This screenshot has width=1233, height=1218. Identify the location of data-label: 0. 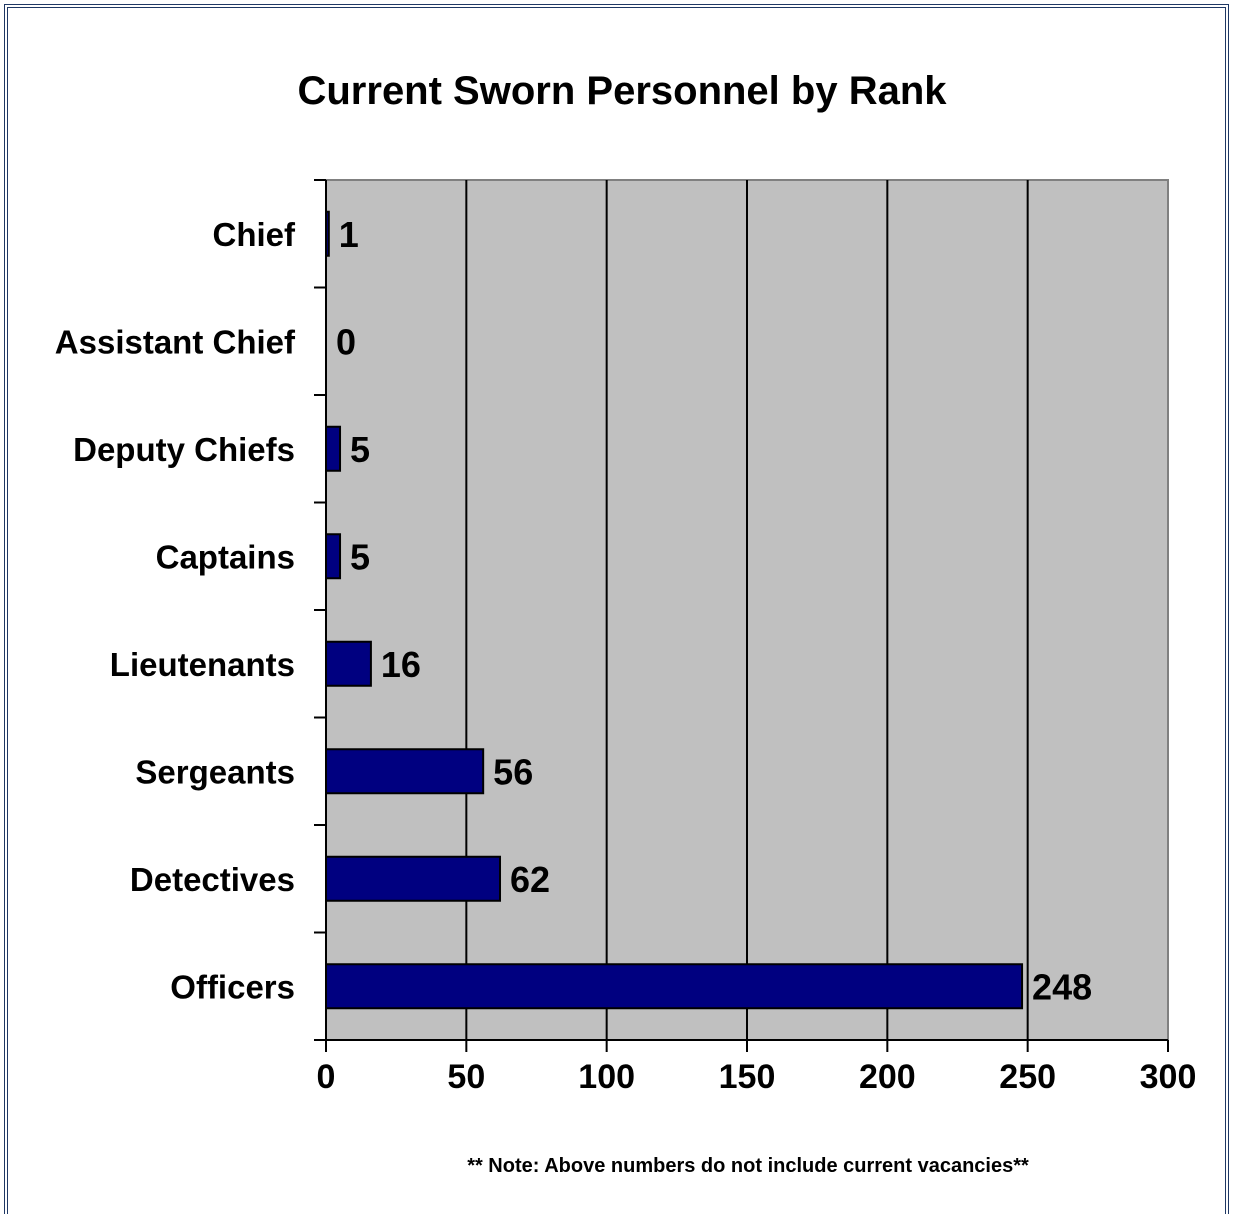
(346, 341).